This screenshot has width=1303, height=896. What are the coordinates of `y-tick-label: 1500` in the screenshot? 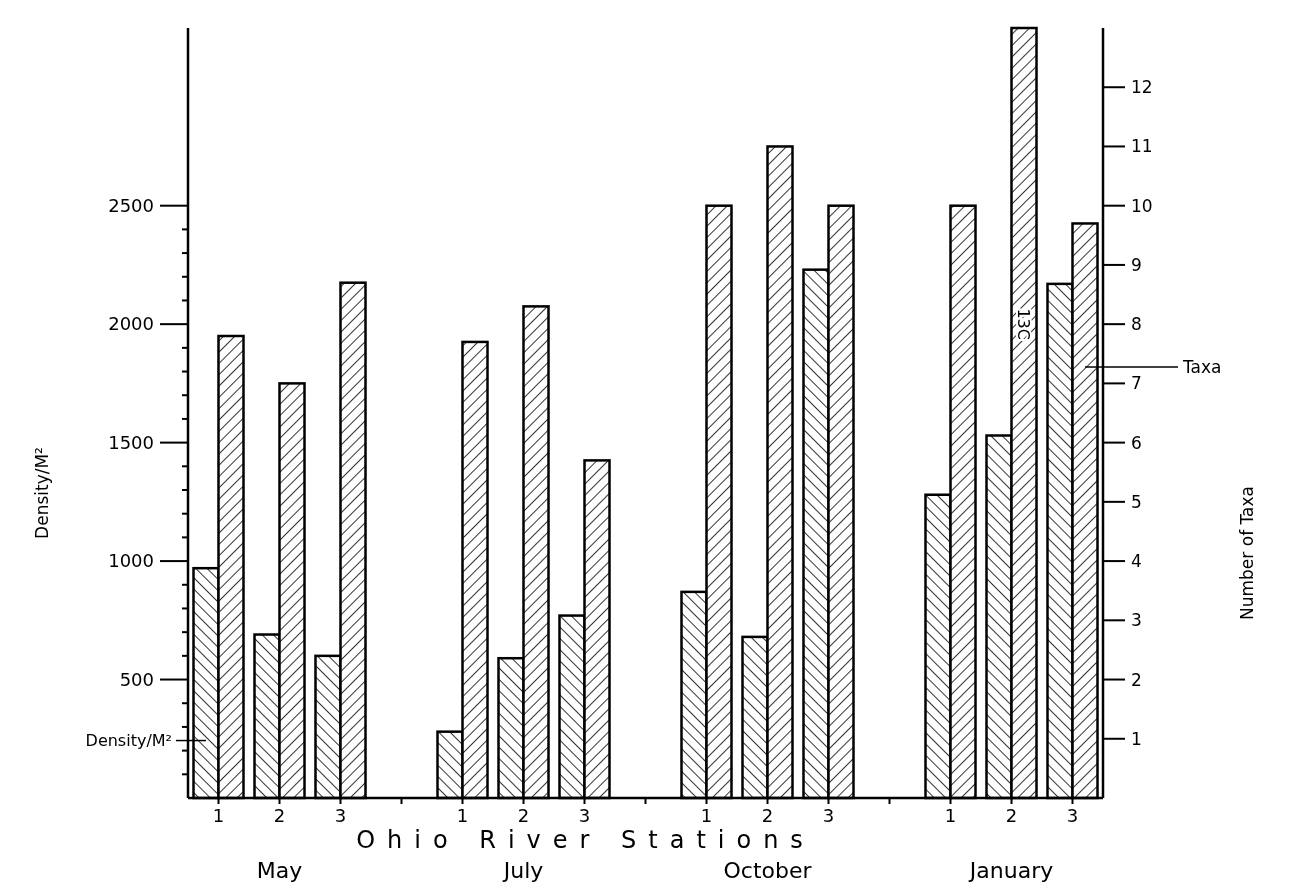 It's located at (131, 442).